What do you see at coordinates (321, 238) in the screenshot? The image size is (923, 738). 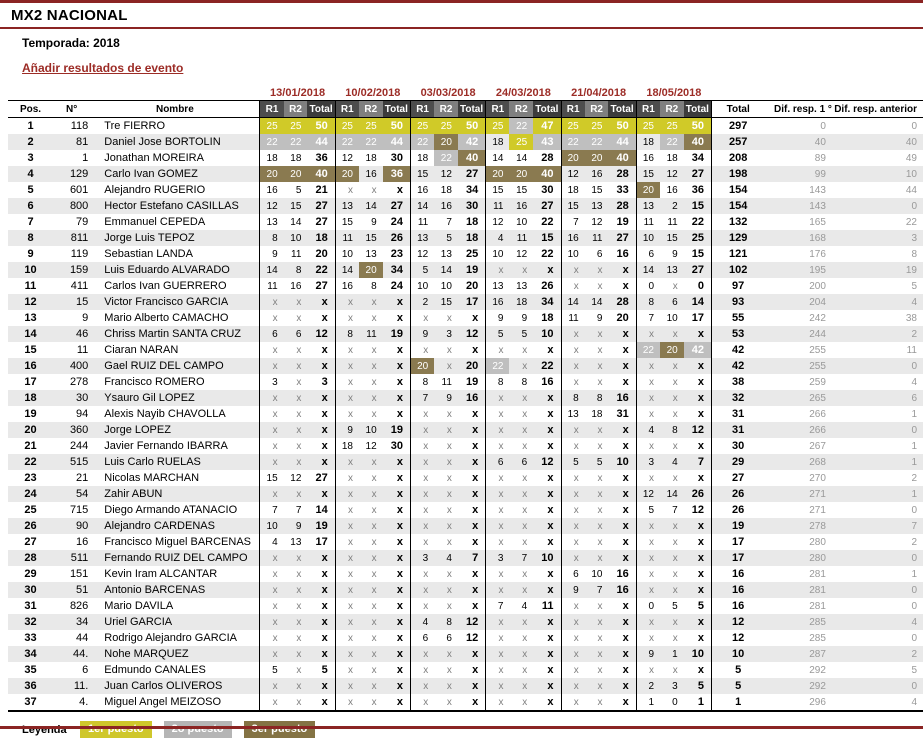 I see `event-total-cell: 18` at bounding box center [321, 238].